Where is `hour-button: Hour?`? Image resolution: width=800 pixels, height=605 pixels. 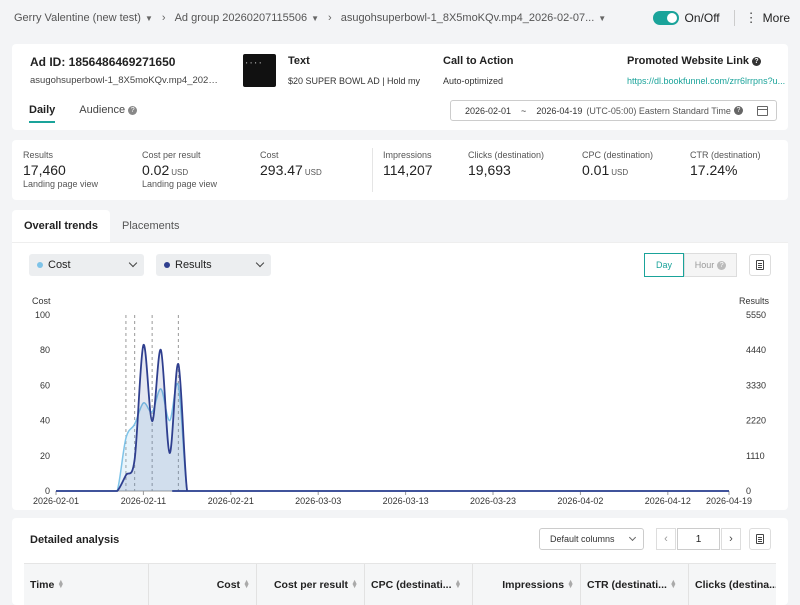
hour-button: Hour? is located at coordinates (710, 265).